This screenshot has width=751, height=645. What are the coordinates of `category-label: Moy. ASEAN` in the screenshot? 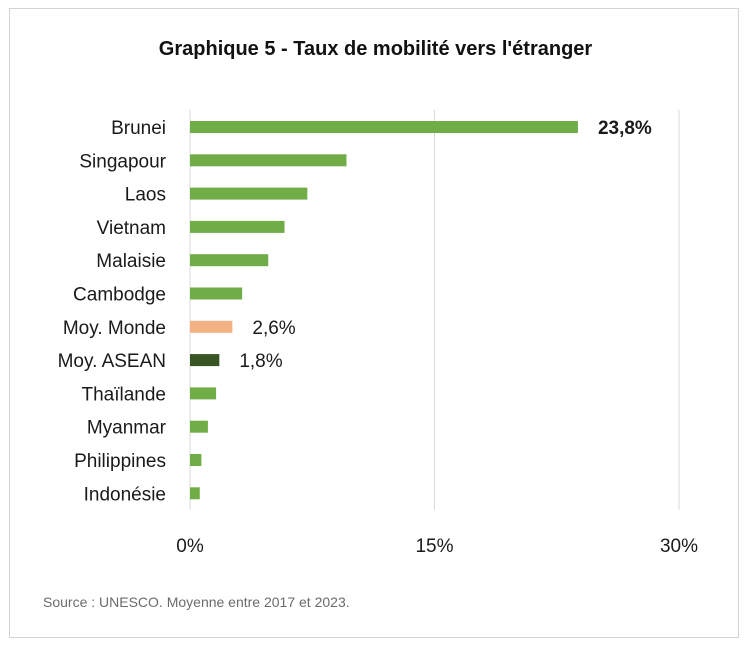 It's located at (112, 361).